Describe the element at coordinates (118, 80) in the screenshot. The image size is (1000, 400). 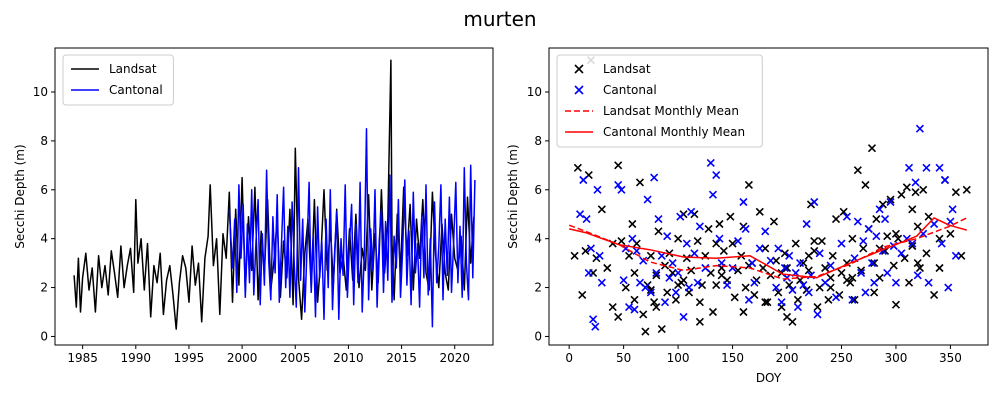
I see `legend-timeseries: Landsat Cantonal` at that location.